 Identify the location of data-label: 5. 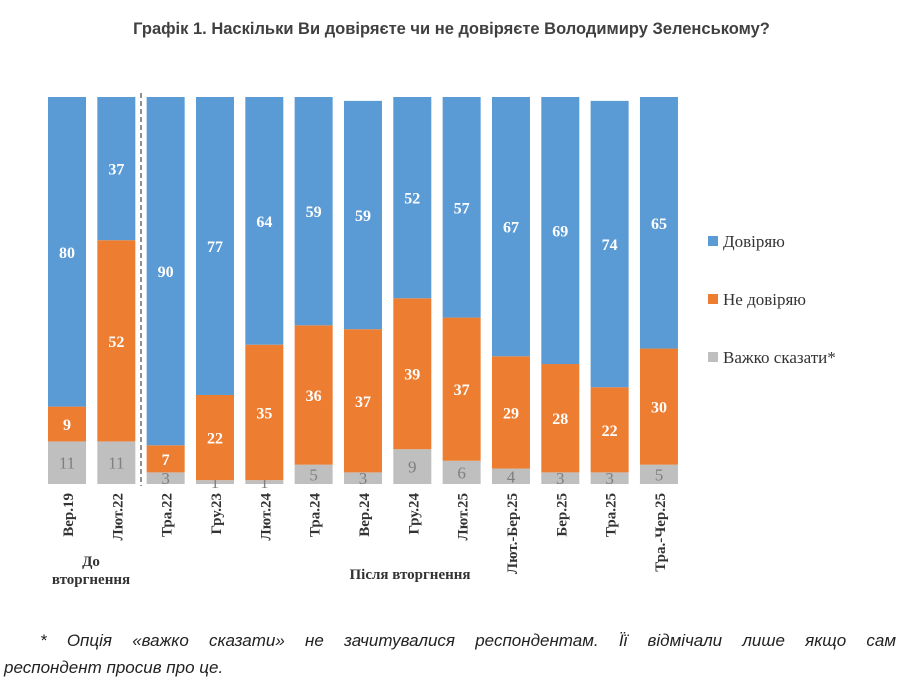
(313, 474).